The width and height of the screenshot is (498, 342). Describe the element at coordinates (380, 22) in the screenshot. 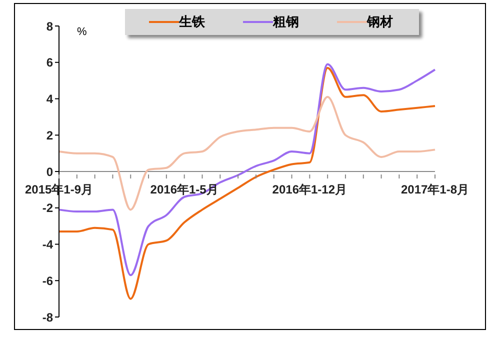

I see `legend-label: 钢材` at that location.